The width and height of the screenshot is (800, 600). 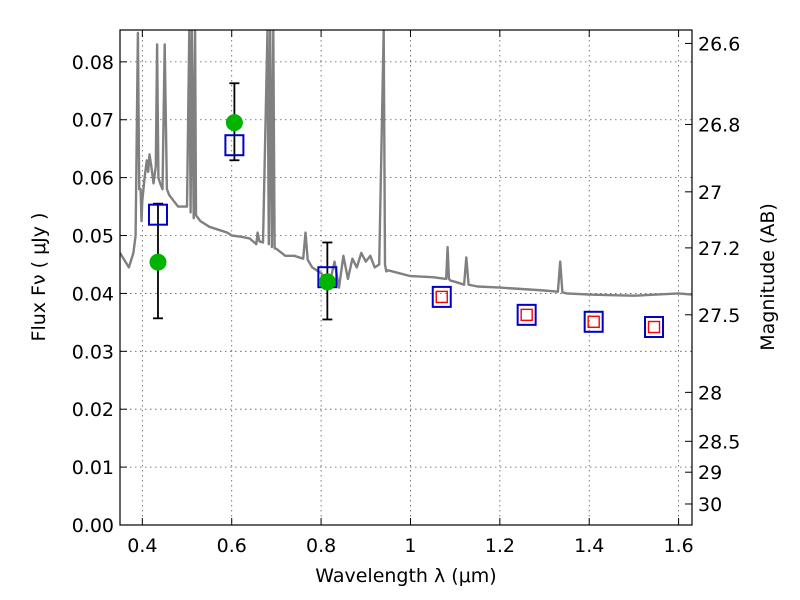 What do you see at coordinates (93, 63) in the screenshot?
I see `y-tick-label: 0.08` at bounding box center [93, 63].